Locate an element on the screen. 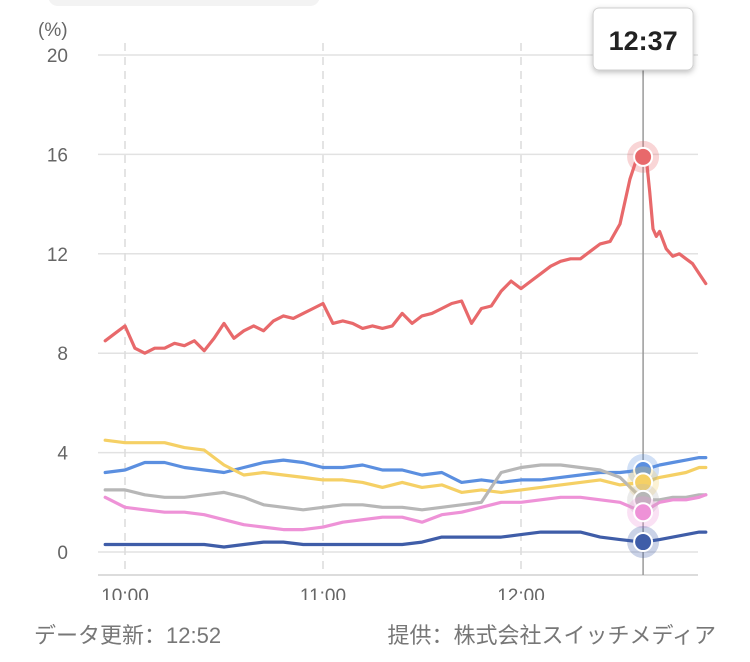 This screenshot has height=662, width=750. tooltip-box is located at coordinates (643, 39).